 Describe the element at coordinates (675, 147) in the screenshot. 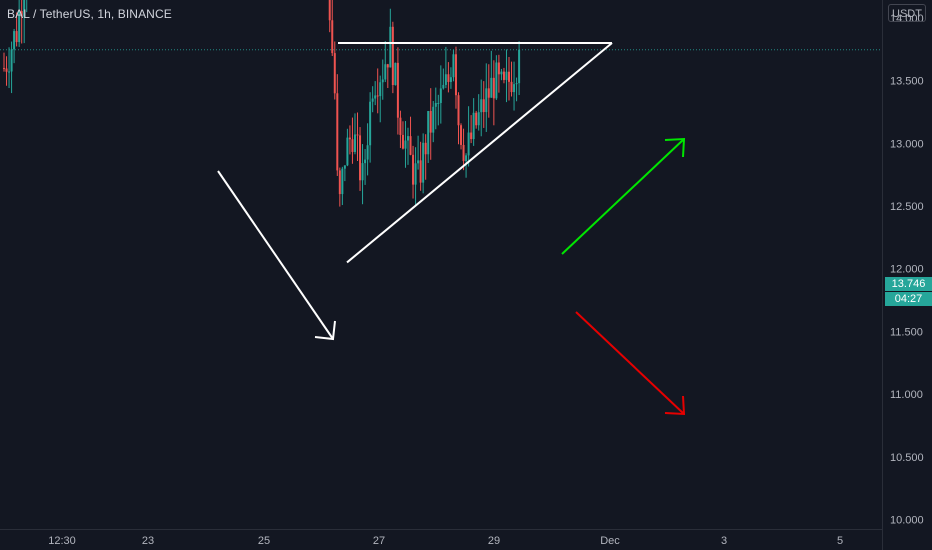

I see `breakout-up-arrow-head` at that location.